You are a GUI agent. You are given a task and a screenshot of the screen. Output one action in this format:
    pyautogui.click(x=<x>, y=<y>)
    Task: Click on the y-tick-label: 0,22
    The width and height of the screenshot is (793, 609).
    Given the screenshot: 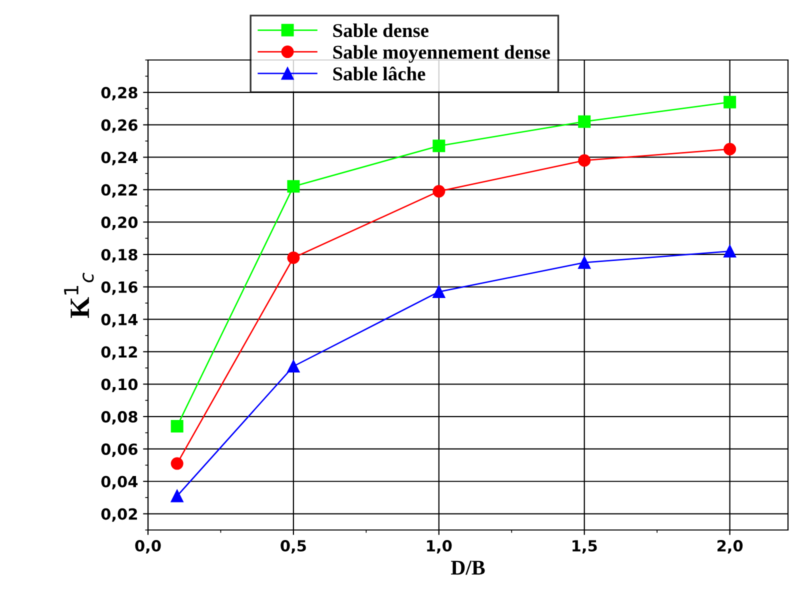 What is the action you would take?
    pyautogui.click(x=119, y=191)
    